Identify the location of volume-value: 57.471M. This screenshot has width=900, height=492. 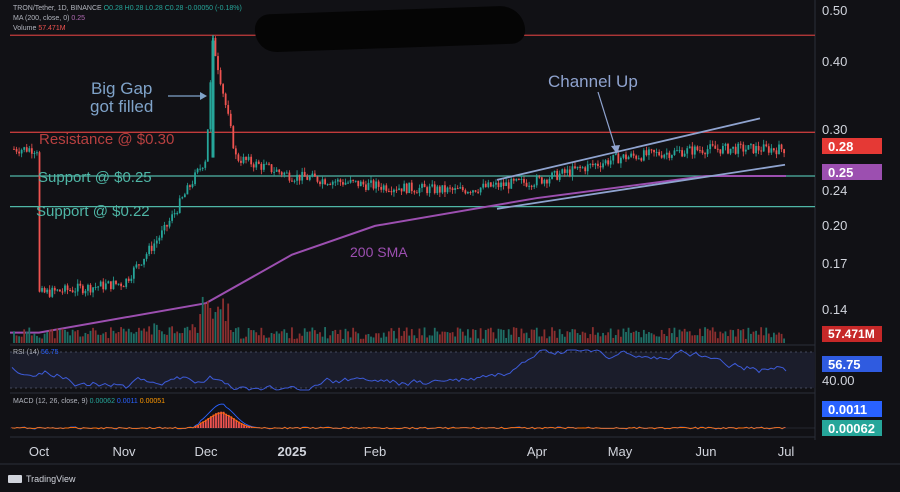
(52, 28).